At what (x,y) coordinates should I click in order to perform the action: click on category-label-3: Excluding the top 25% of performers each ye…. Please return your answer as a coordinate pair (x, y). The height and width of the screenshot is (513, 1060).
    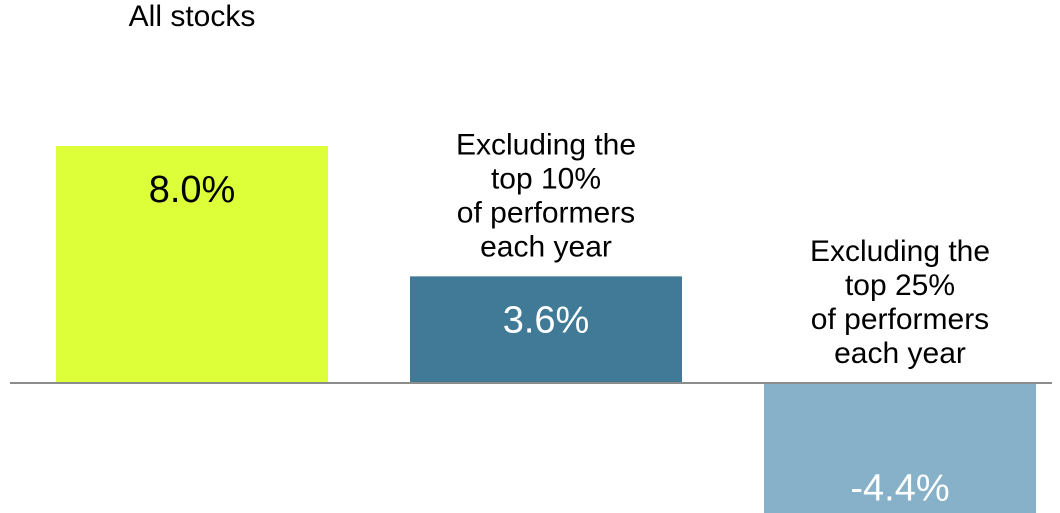
    Looking at the image, I should click on (900, 302).